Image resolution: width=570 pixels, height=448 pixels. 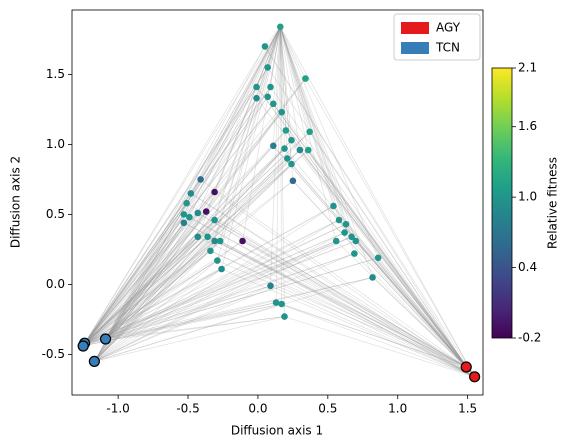 What do you see at coordinates (257, 409) in the screenshot?
I see `x-tick-label: 0.0` at bounding box center [257, 409].